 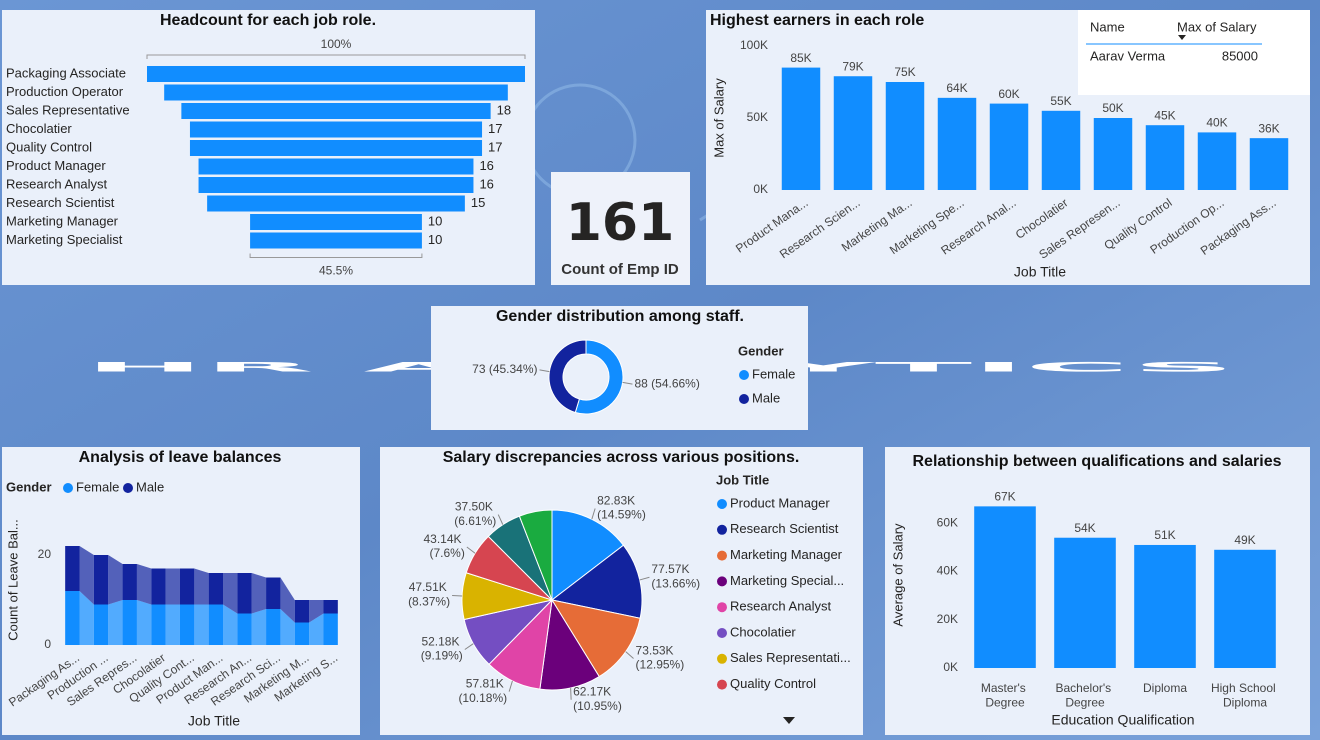 I want to click on data-label: 57.81K (10.18%), so click(x=482, y=691).